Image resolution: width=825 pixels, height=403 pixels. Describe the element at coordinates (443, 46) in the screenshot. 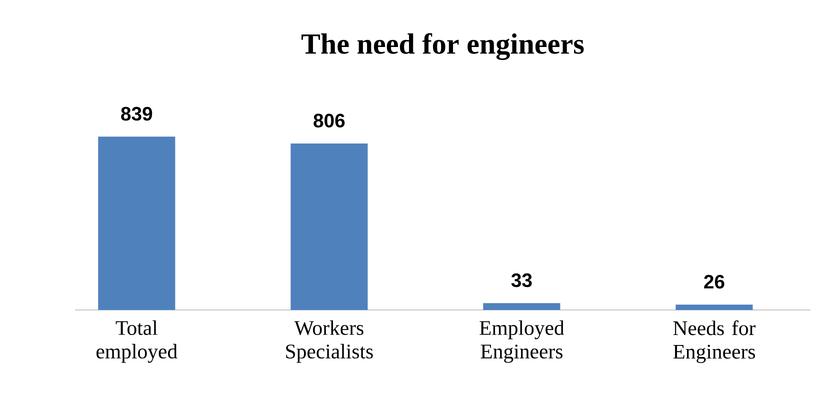

I see `chart-title: The need for engineers` at that location.